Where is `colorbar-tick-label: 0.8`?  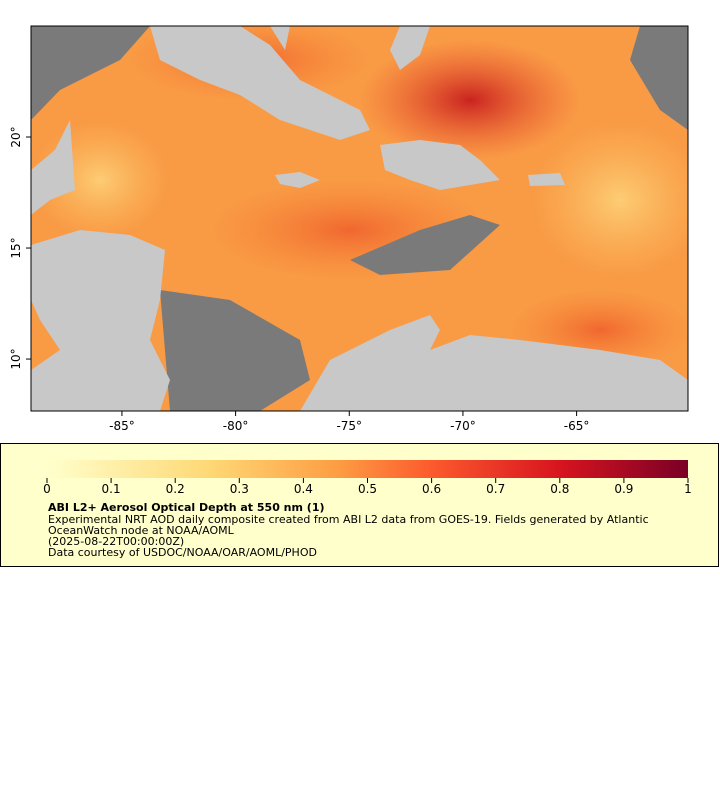
colorbar-tick-label: 0.8 is located at coordinates (559, 489).